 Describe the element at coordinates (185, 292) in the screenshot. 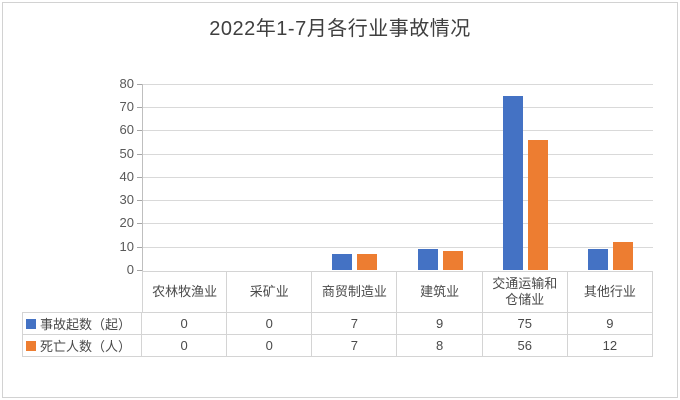

I see `table-header-cell: 农林牧渔业` at that location.